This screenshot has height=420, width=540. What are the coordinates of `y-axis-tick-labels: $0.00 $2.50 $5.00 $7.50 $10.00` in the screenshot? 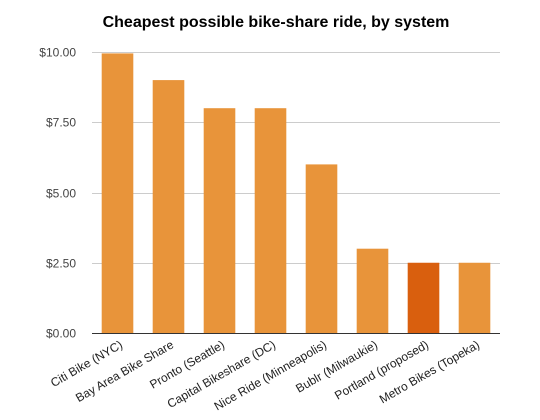 It's located at (57, 193).